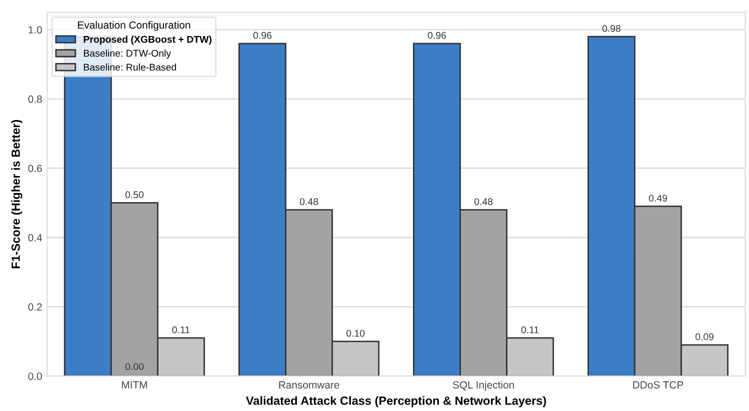  I want to click on y-tick-label: 0.0, so click(35, 376).